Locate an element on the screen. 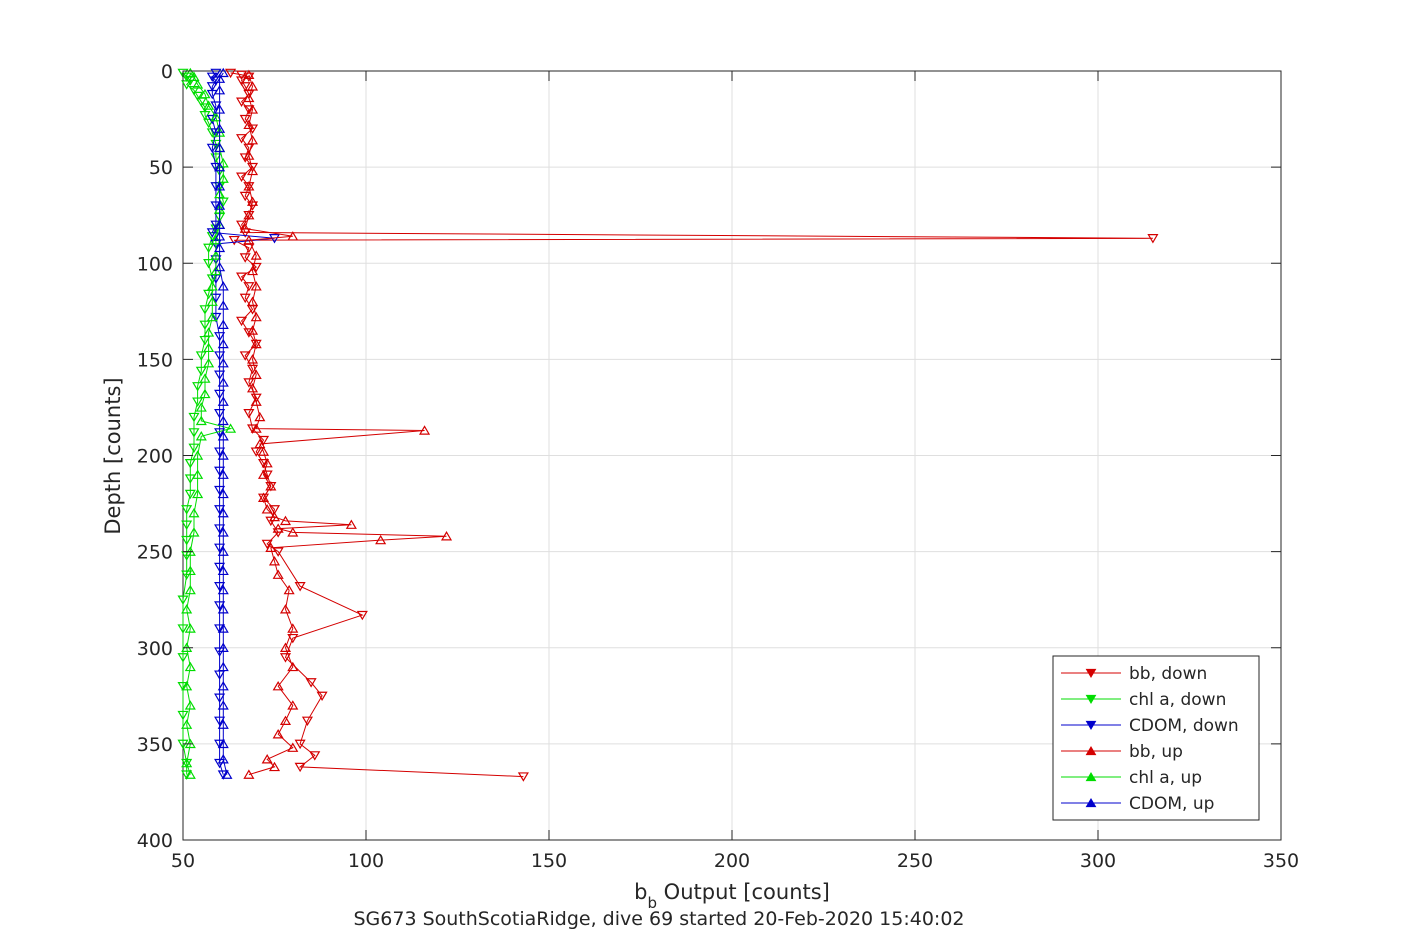 The height and width of the screenshot is (949, 1417). legend-item: chl a, down is located at coordinates (1143, 700).